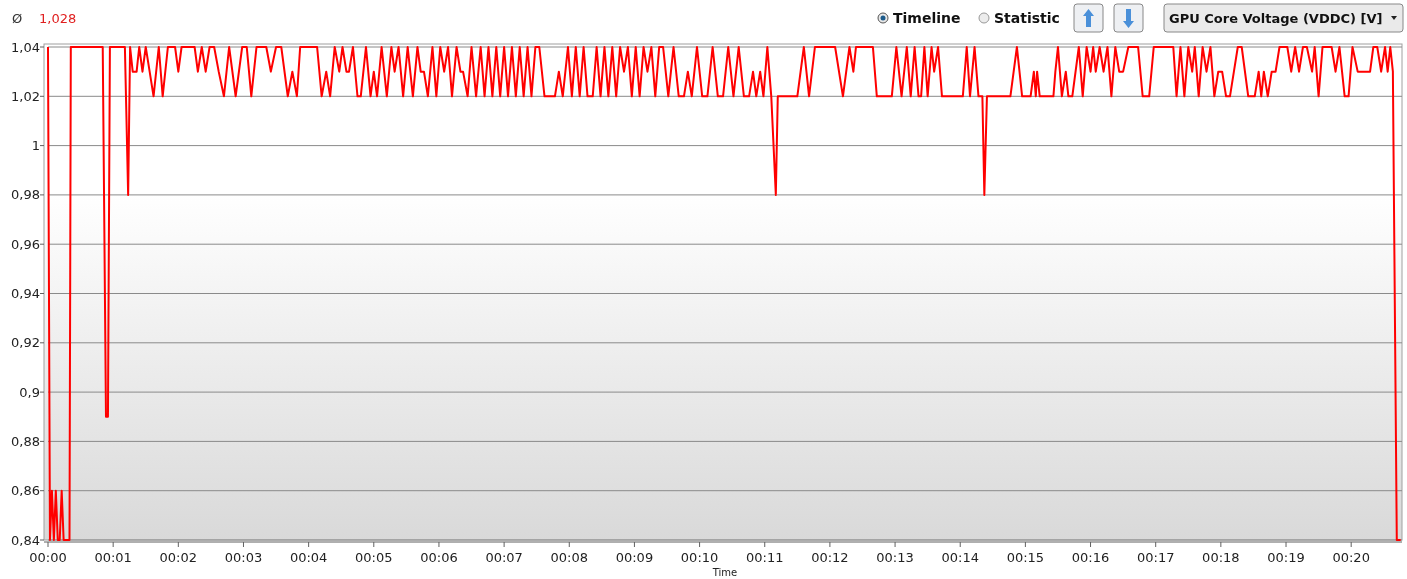 Image resolution: width=1407 pixels, height=579 pixels. Describe the element at coordinates (25, 441) in the screenshot. I see `y-tick-label: 0,88` at that location.